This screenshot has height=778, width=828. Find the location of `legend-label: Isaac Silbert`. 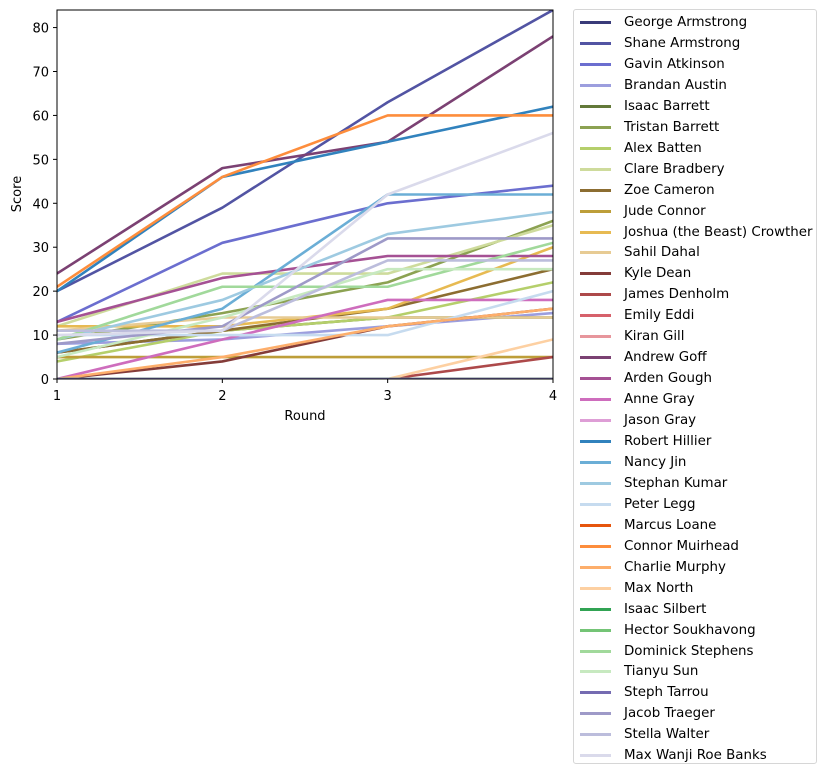

legend-label: Isaac Silbert is located at coordinates (665, 609).